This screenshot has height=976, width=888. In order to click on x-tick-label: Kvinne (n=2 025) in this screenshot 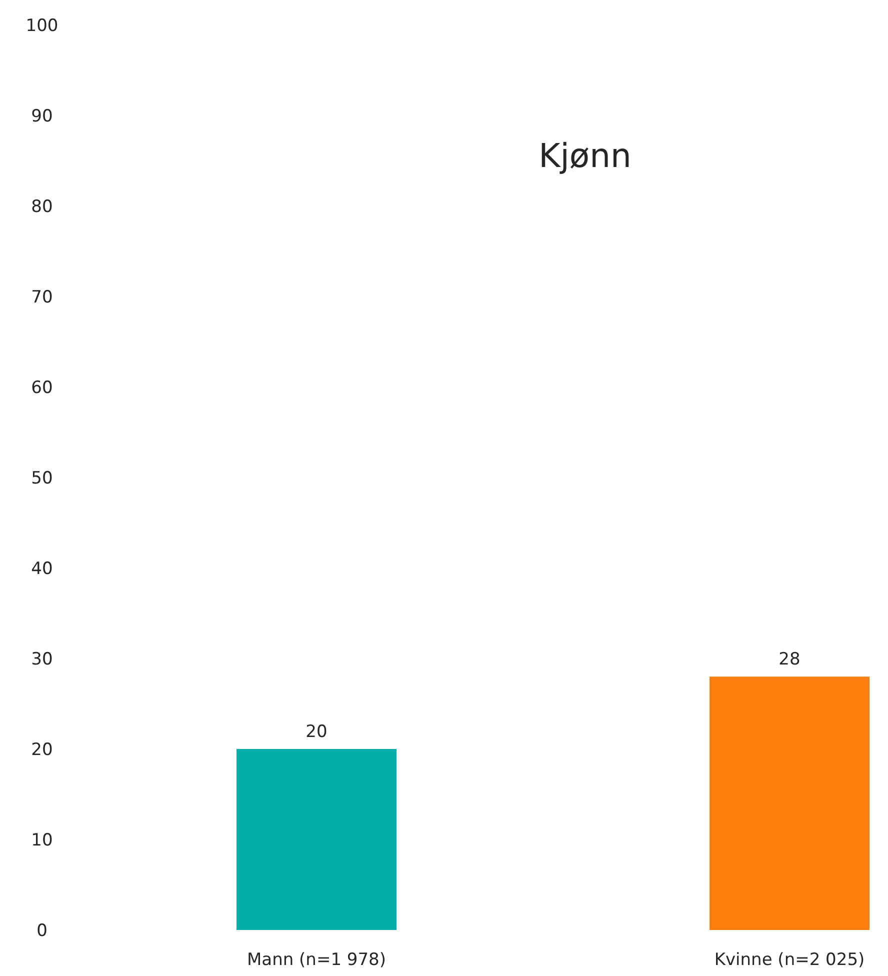, I will do `click(789, 960)`.